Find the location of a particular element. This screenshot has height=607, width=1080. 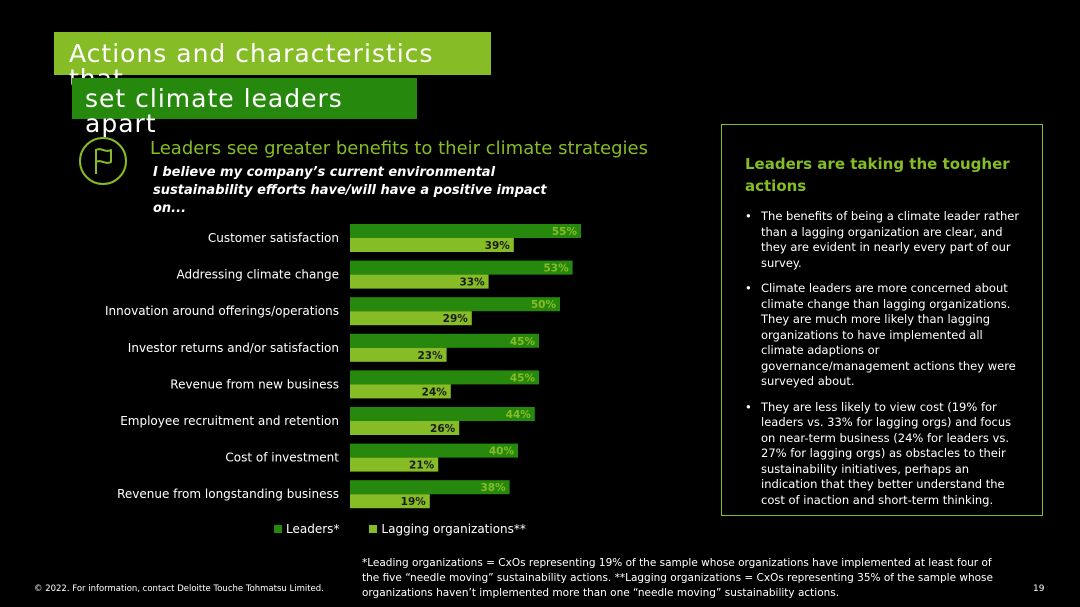

category-label: Cost of investment is located at coordinates (282, 458).